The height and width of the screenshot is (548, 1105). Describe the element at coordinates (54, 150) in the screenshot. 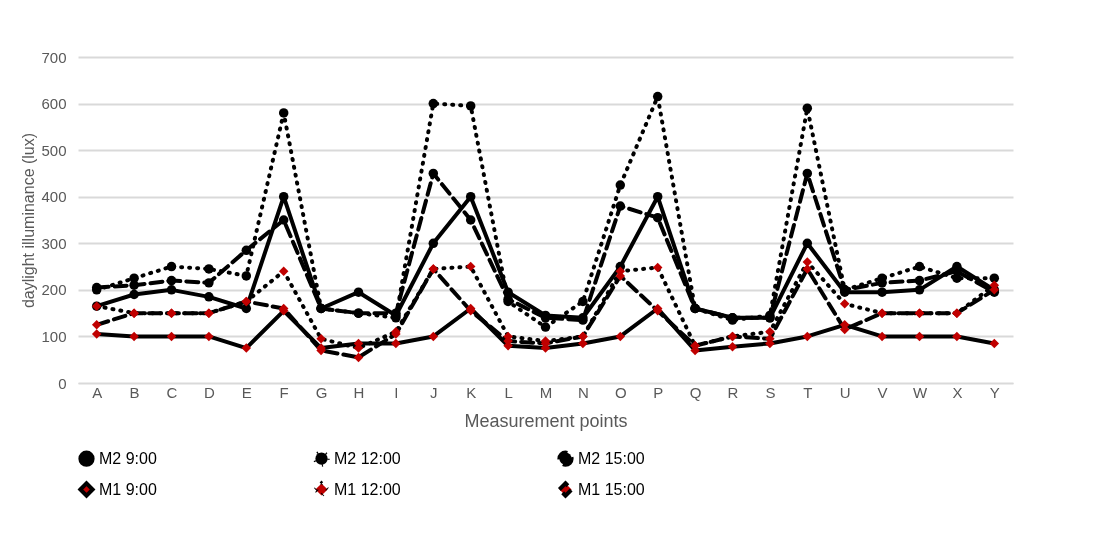

I see `y-tick-label: 500` at that location.